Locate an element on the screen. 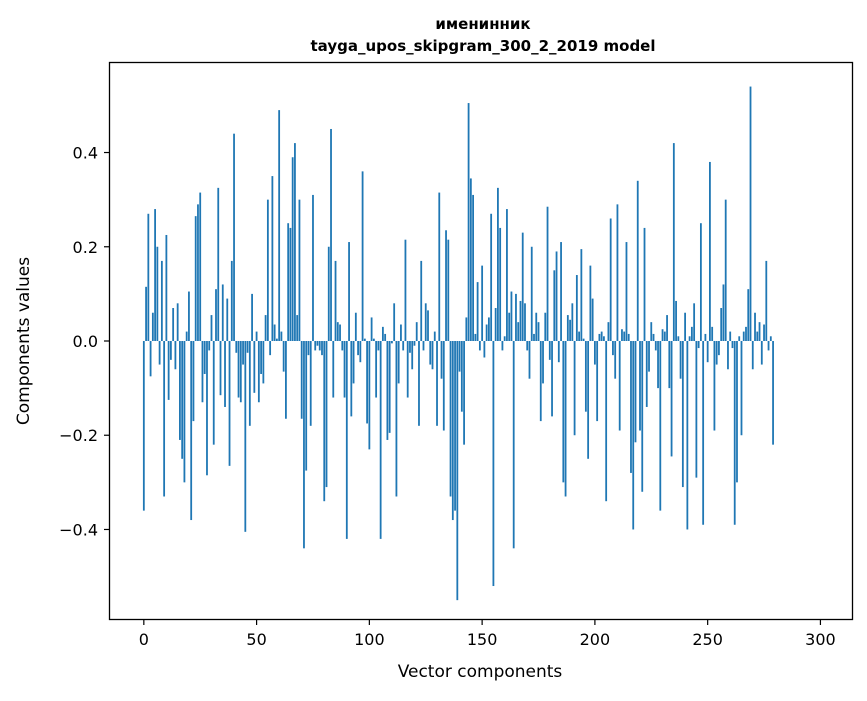 The height and width of the screenshot is (701, 867). x-tick-label: 100 is located at coordinates (369, 639).